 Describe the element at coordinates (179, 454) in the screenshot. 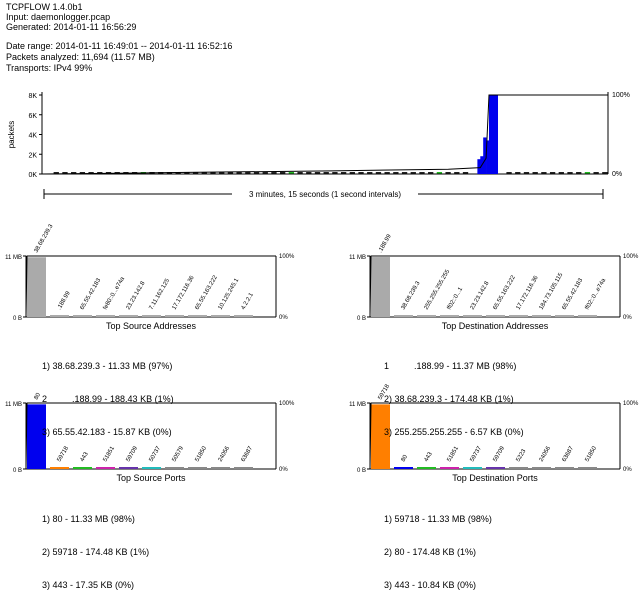

I see `bar-category-label: 50579` at that location.